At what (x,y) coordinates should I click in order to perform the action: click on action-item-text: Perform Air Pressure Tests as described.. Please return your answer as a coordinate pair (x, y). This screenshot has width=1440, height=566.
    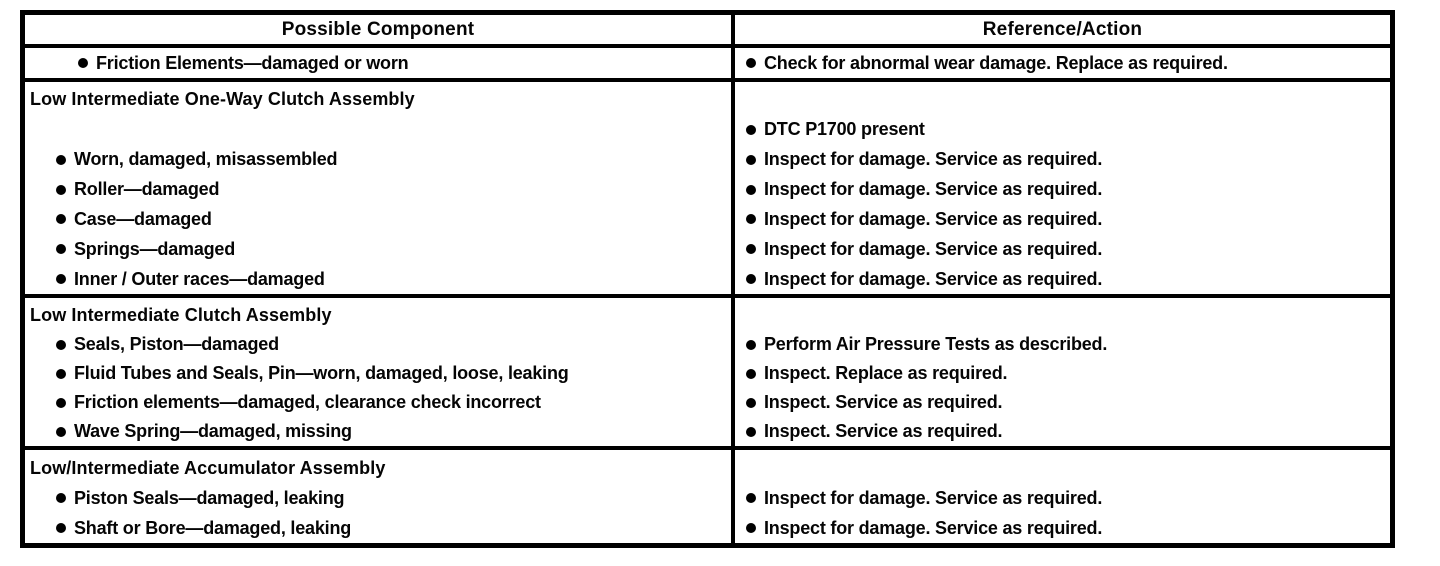
    Looking at the image, I should click on (936, 344).